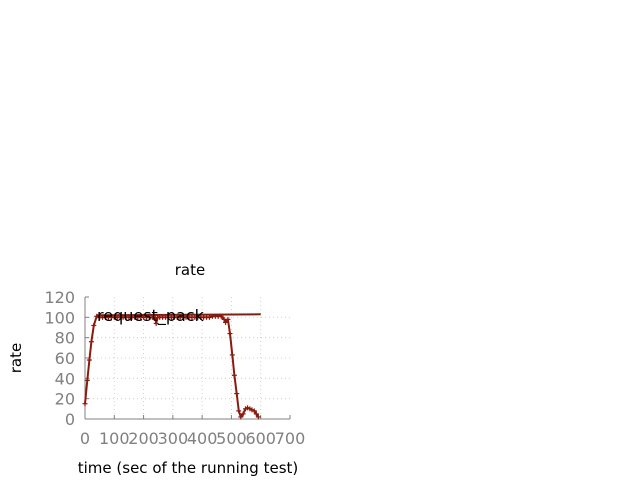 This screenshot has width=640, height=480. I want to click on y-tick-label: 80, so click(65, 338).